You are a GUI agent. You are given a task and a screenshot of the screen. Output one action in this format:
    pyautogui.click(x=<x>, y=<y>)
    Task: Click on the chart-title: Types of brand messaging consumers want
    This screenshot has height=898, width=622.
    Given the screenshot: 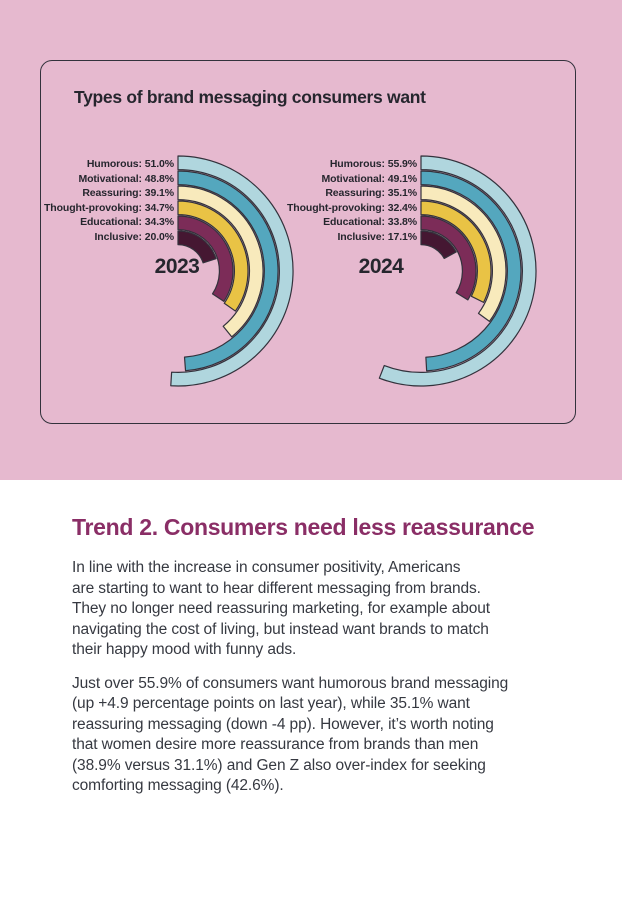 What is the action you would take?
    pyautogui.click(x=250, y=97)
    